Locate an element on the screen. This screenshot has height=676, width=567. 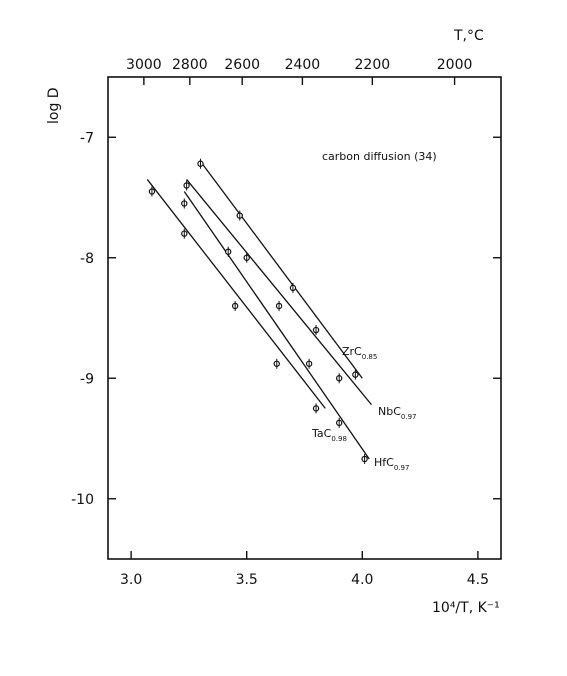
x-tick-label: 3.5 is located at coordinates (247, 580).